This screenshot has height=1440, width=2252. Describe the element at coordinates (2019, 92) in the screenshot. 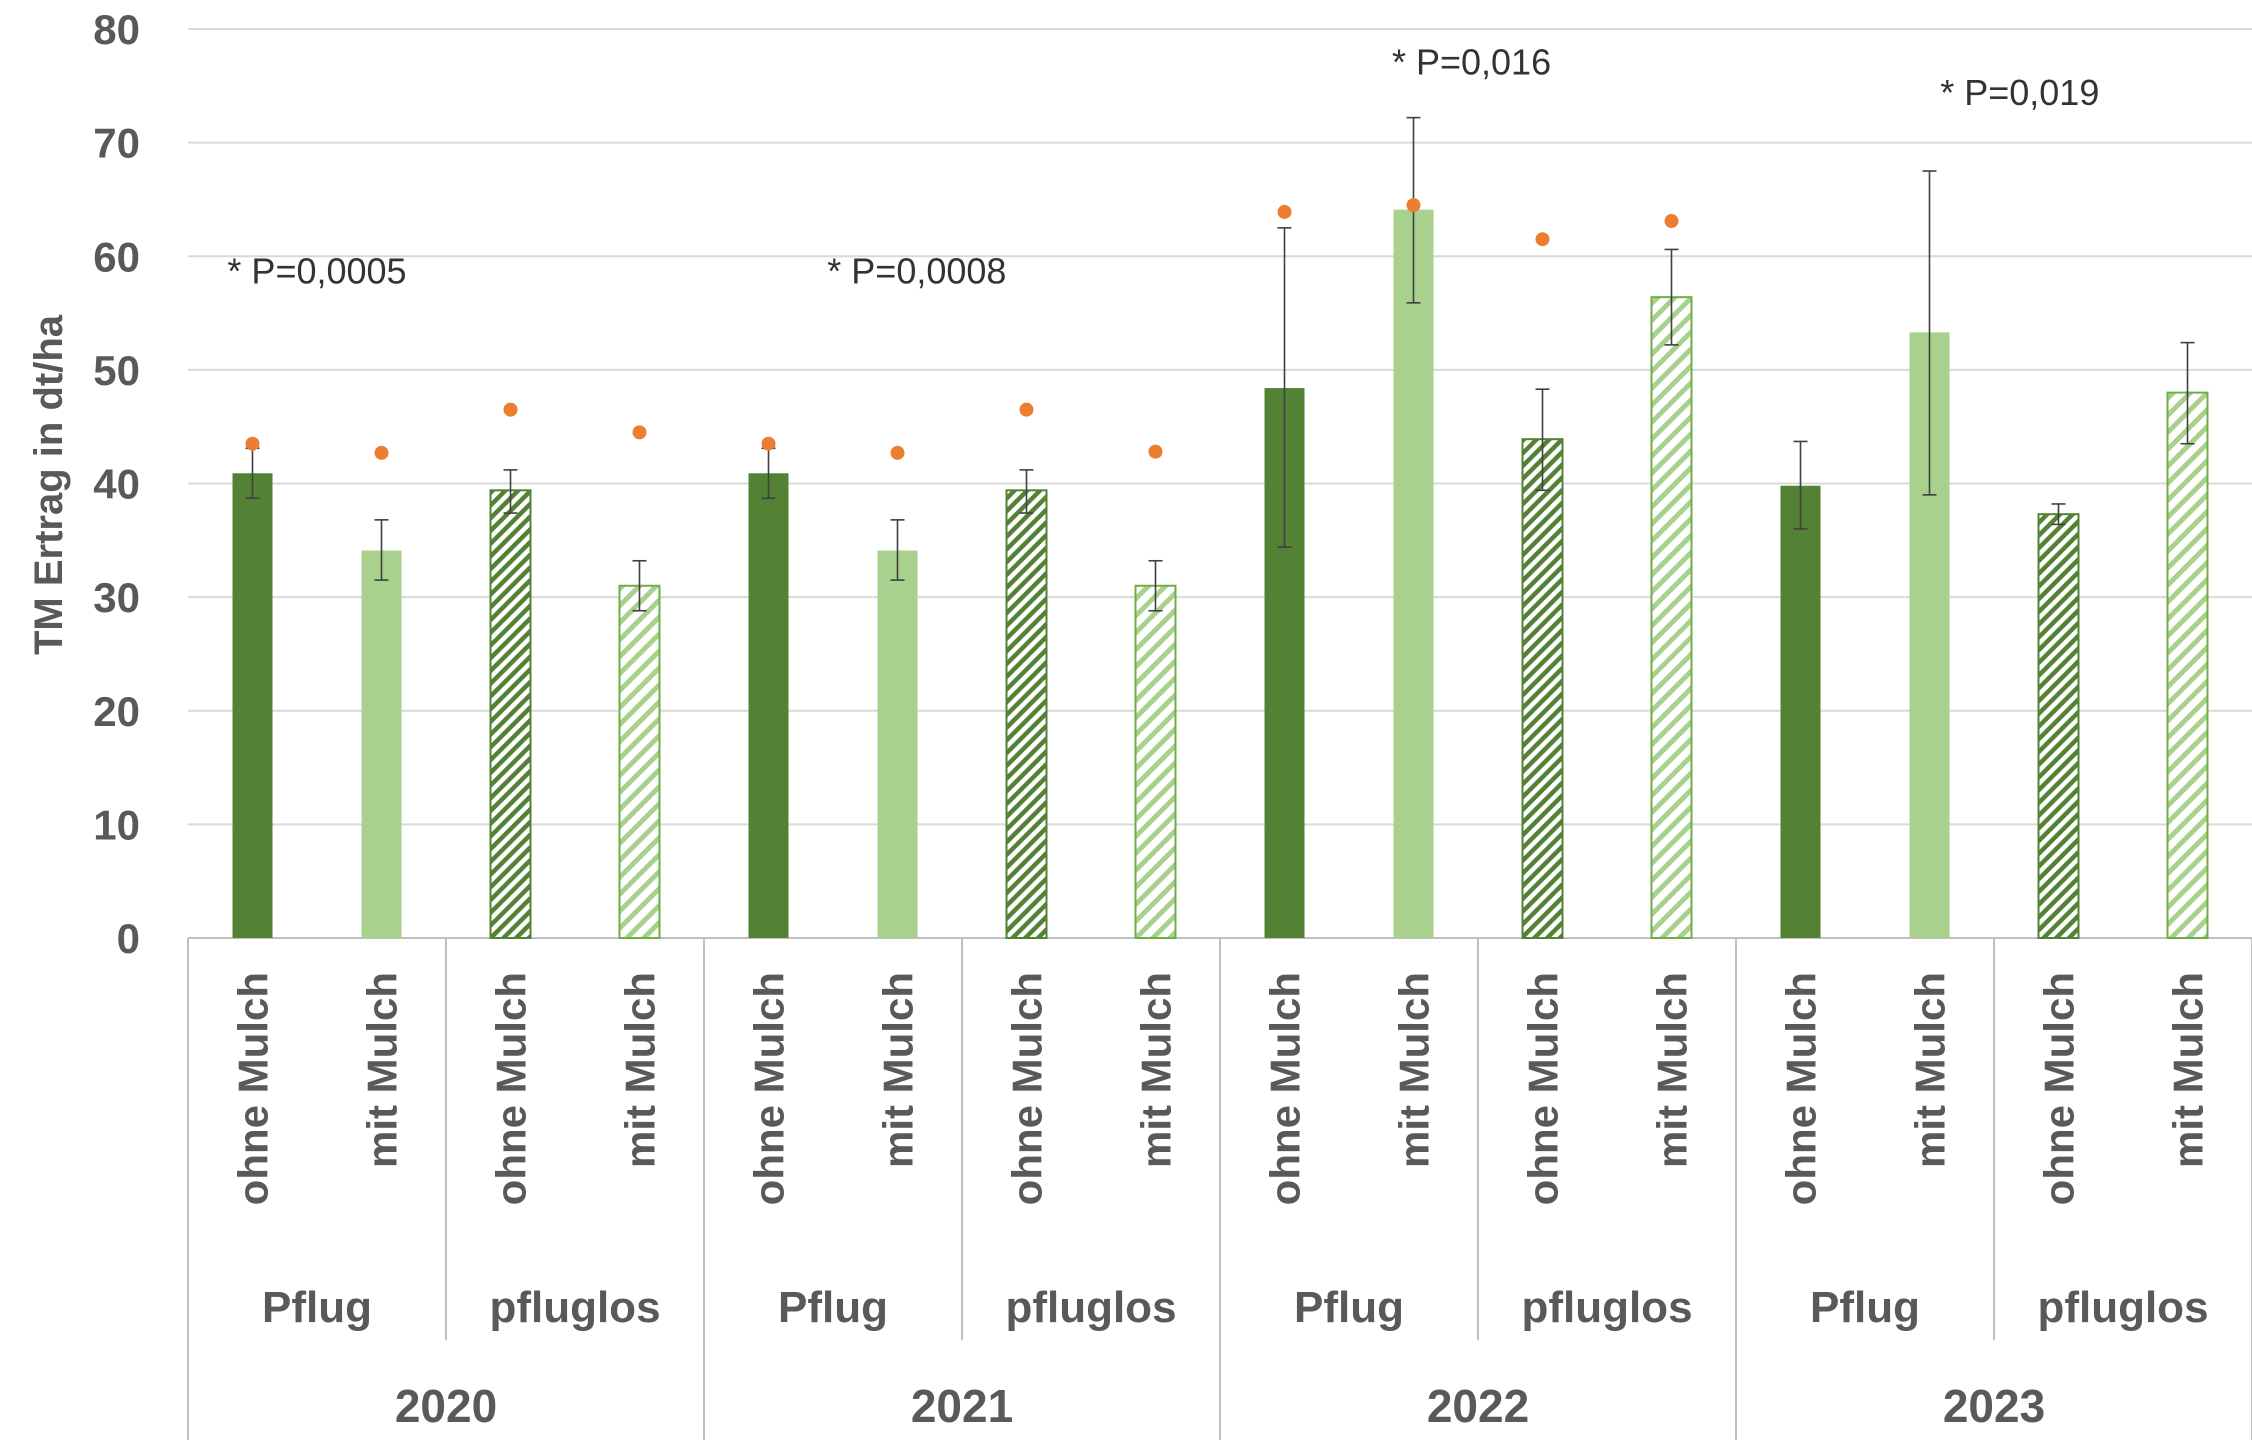

I see `p-value-annotation: * P=0,019` at that location.